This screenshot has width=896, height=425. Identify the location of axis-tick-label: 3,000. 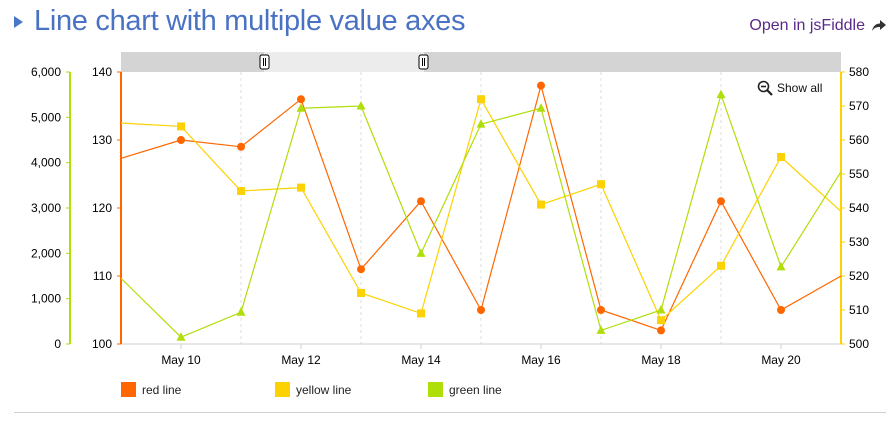
(46, 208).